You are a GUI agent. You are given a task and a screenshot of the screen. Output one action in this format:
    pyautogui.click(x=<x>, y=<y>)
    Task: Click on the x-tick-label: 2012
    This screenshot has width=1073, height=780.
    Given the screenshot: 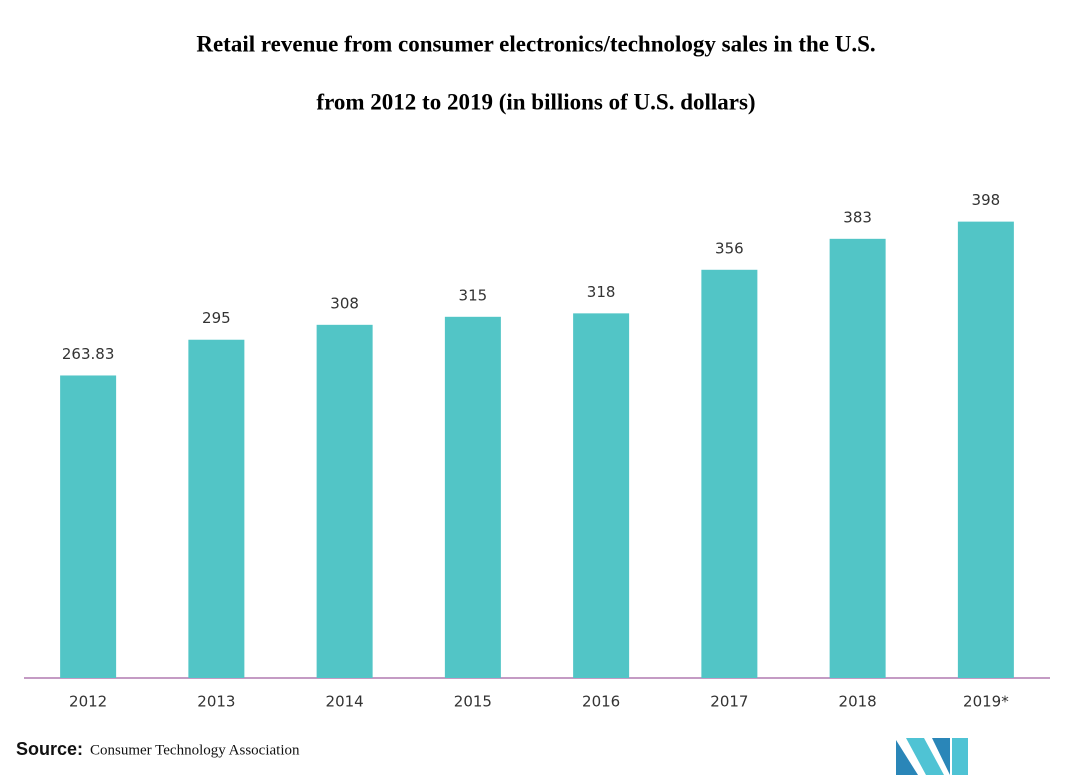 What is the action you would take?
    pyautogui.click(x=88, y=702)
    